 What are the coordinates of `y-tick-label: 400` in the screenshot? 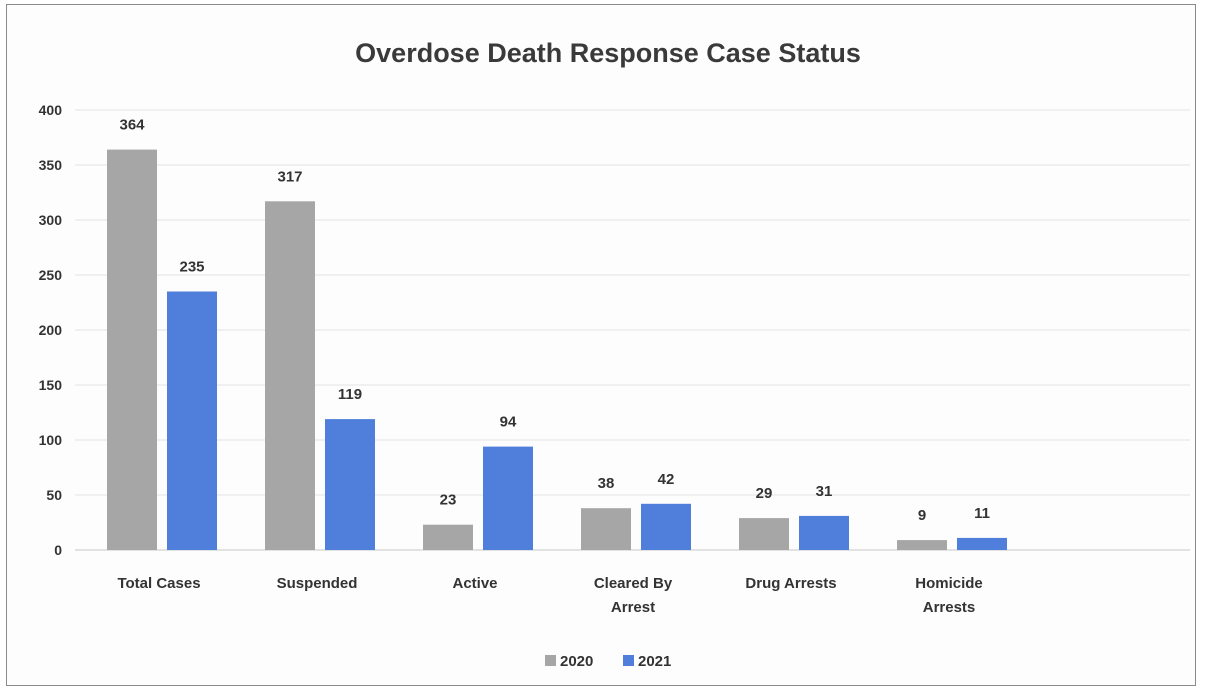 It's located at (51, 110).